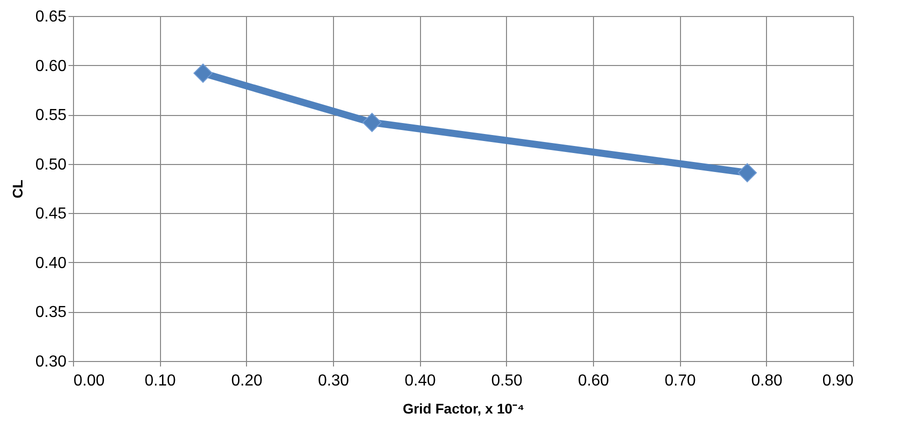 The height and width of the screenshot is (435, 908). I want to click on y-tick-label: 0.35, so click(51, 313).